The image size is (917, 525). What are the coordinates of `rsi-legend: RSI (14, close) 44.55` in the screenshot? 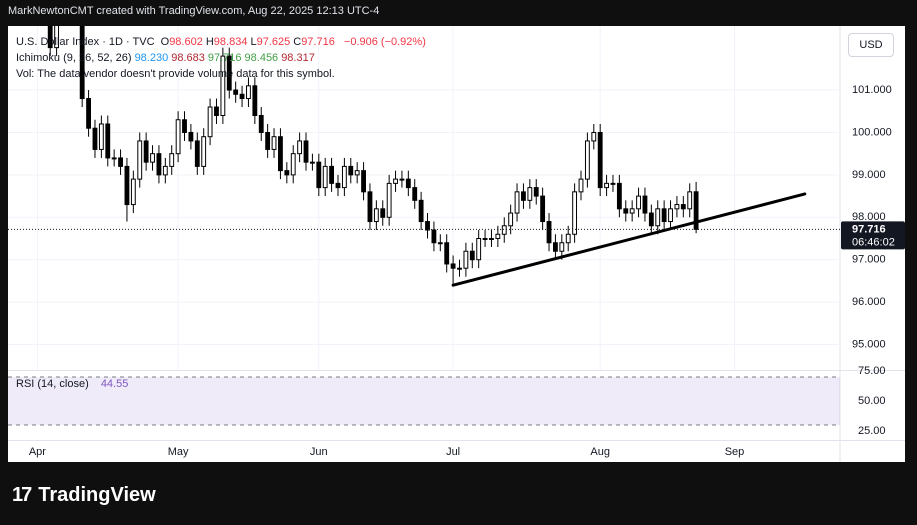 It's located at (73, 384).